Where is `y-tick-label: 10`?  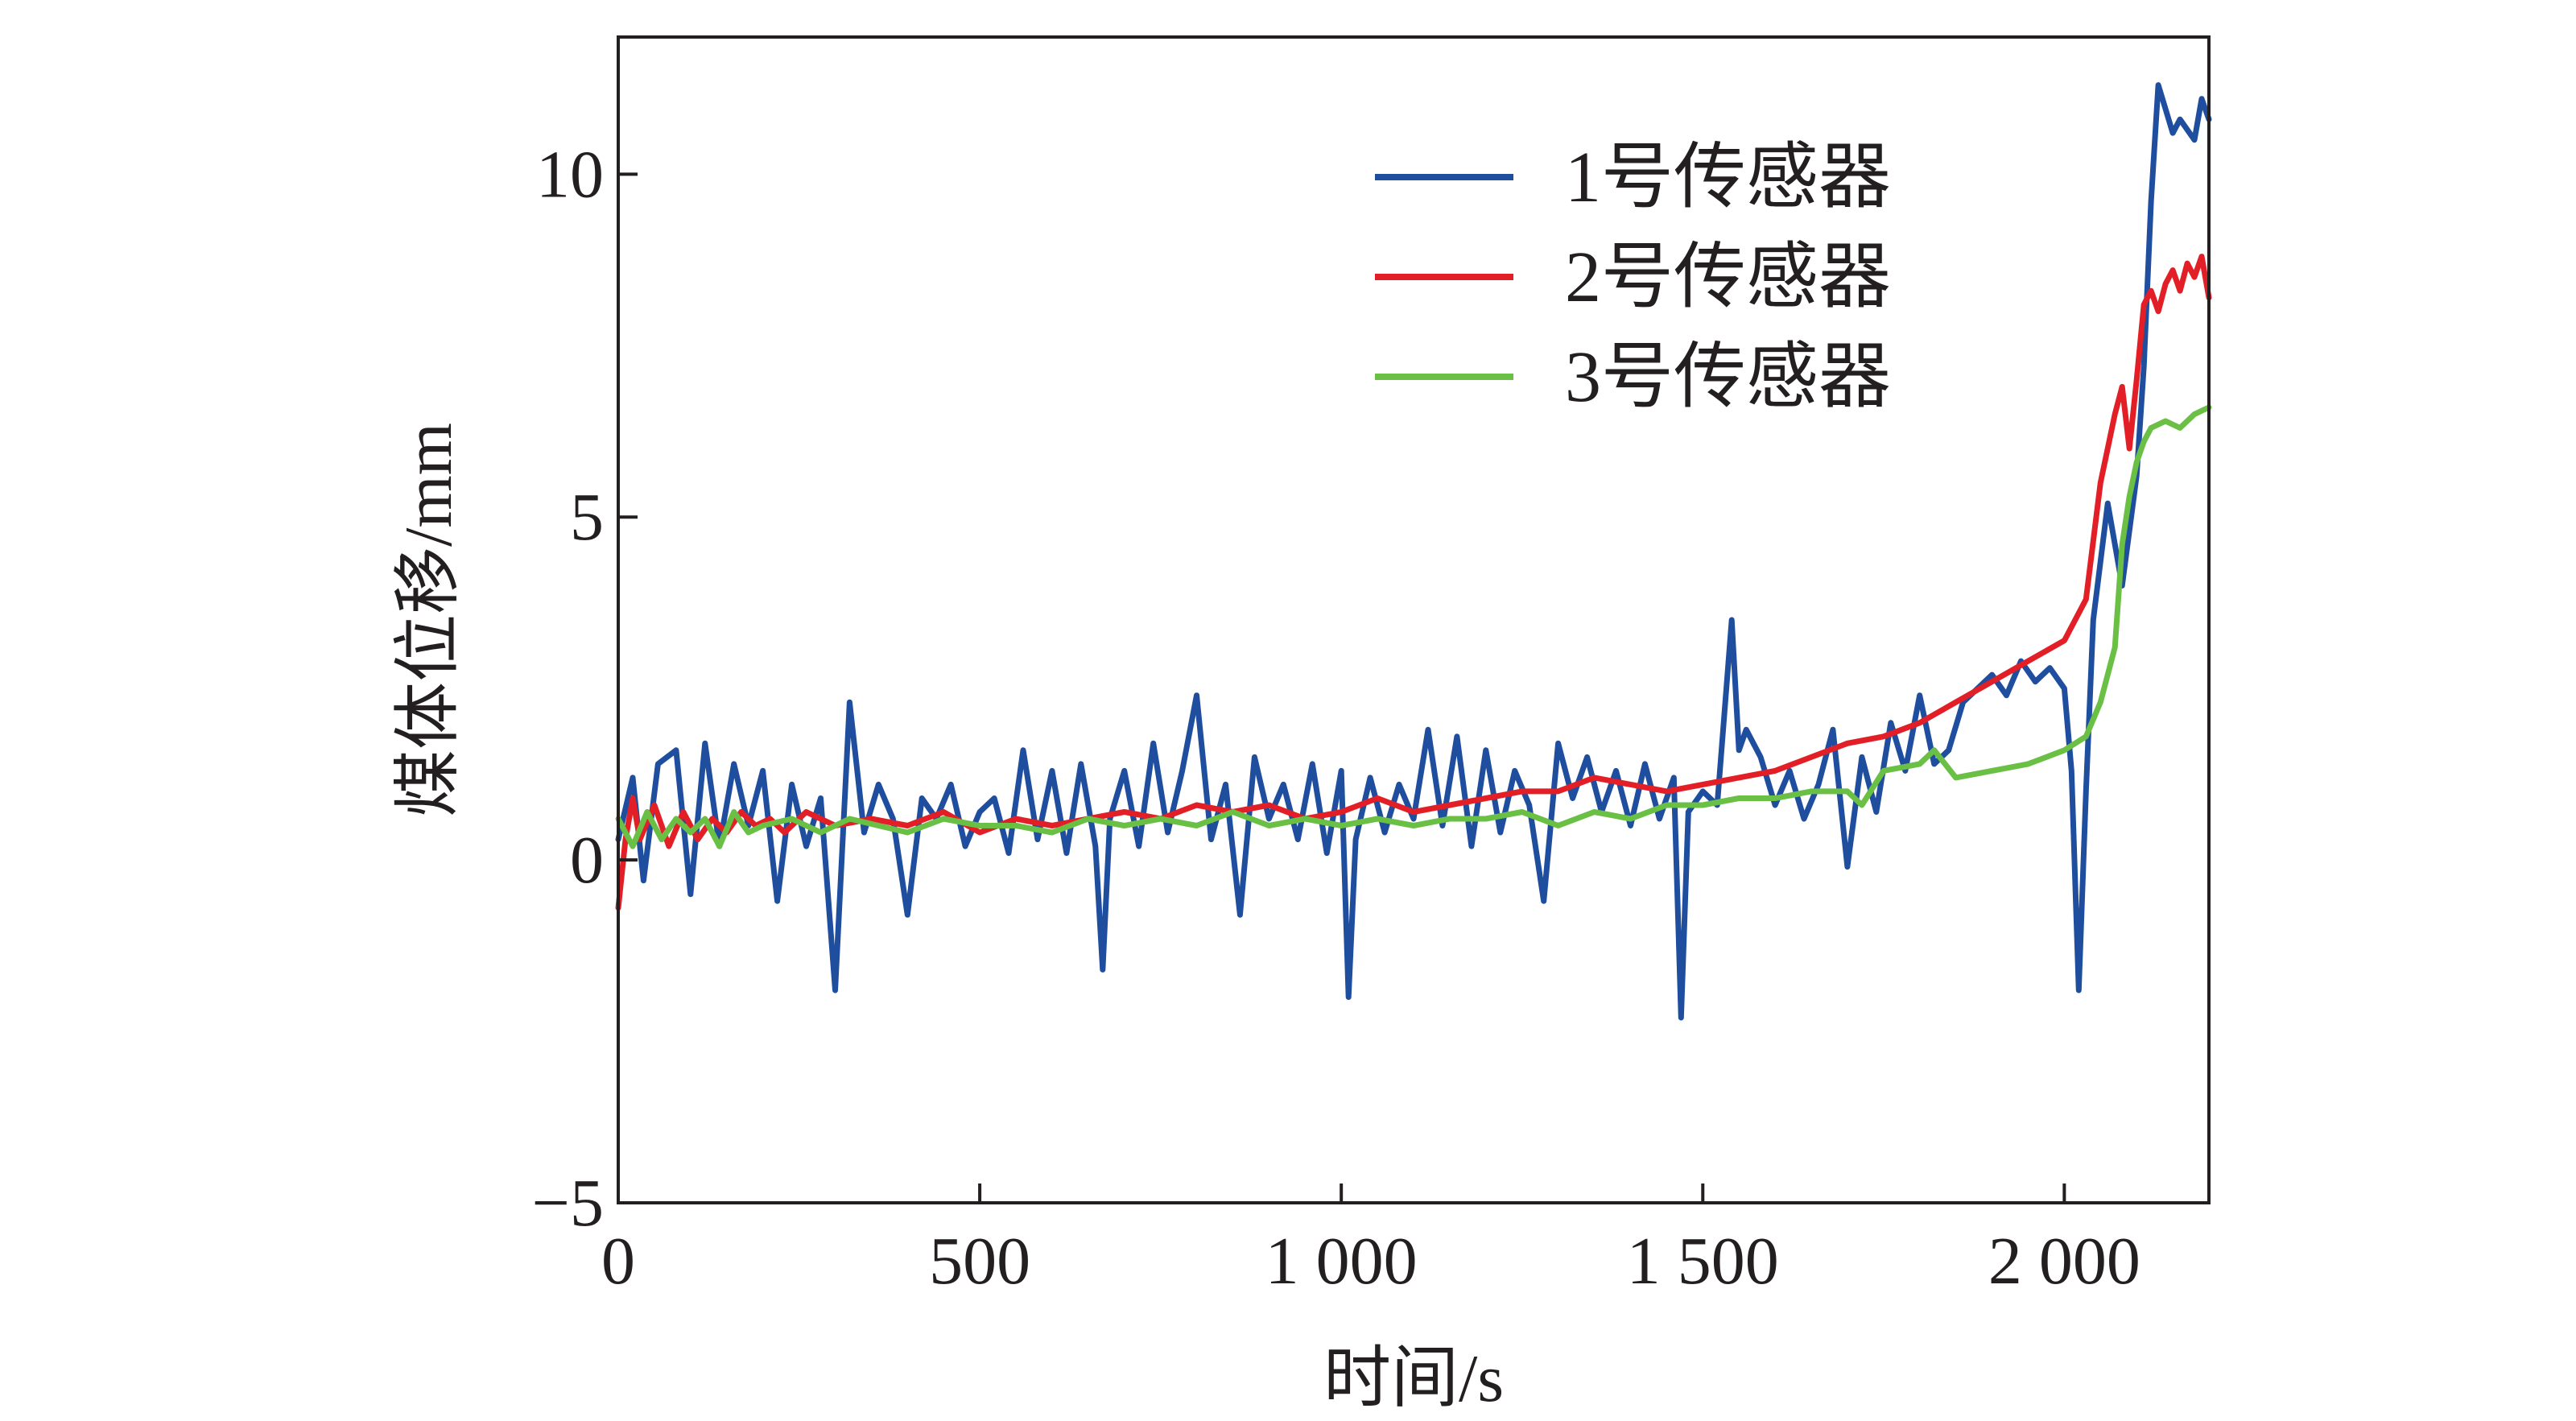 y-tick-label: 10 is located at coordinates (570, 174).